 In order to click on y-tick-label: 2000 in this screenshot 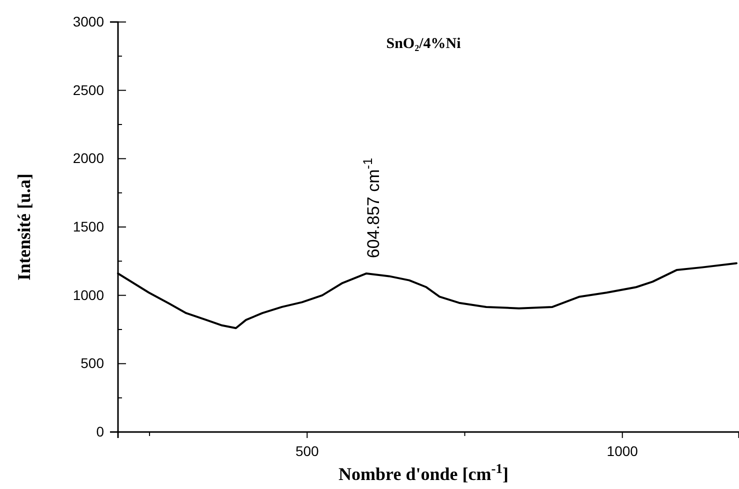, I will do `click(88, 158)`.